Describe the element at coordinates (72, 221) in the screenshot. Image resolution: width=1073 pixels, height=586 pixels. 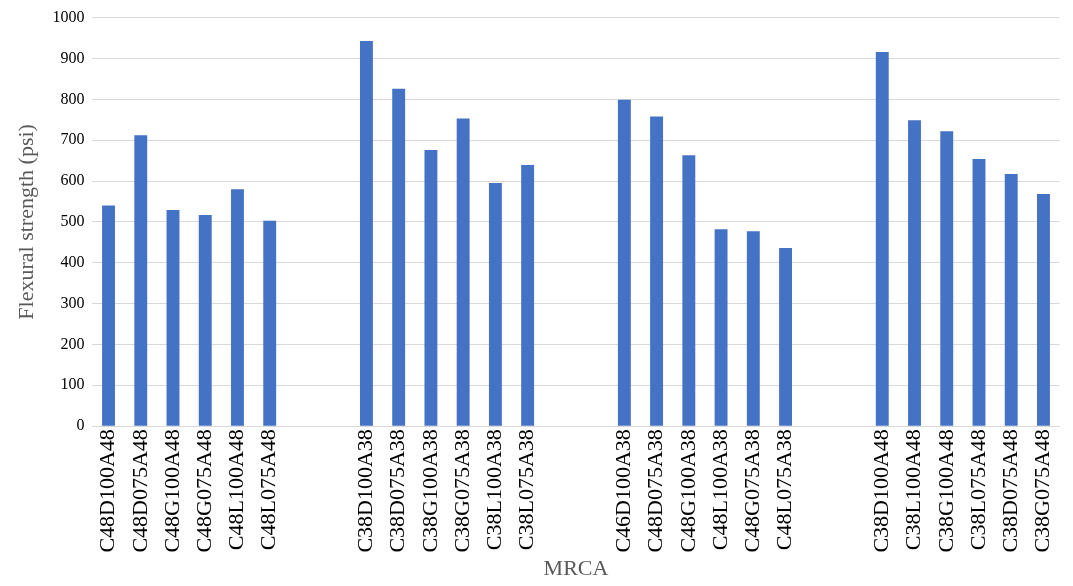
I see `y-tick-label: 500` at that location.